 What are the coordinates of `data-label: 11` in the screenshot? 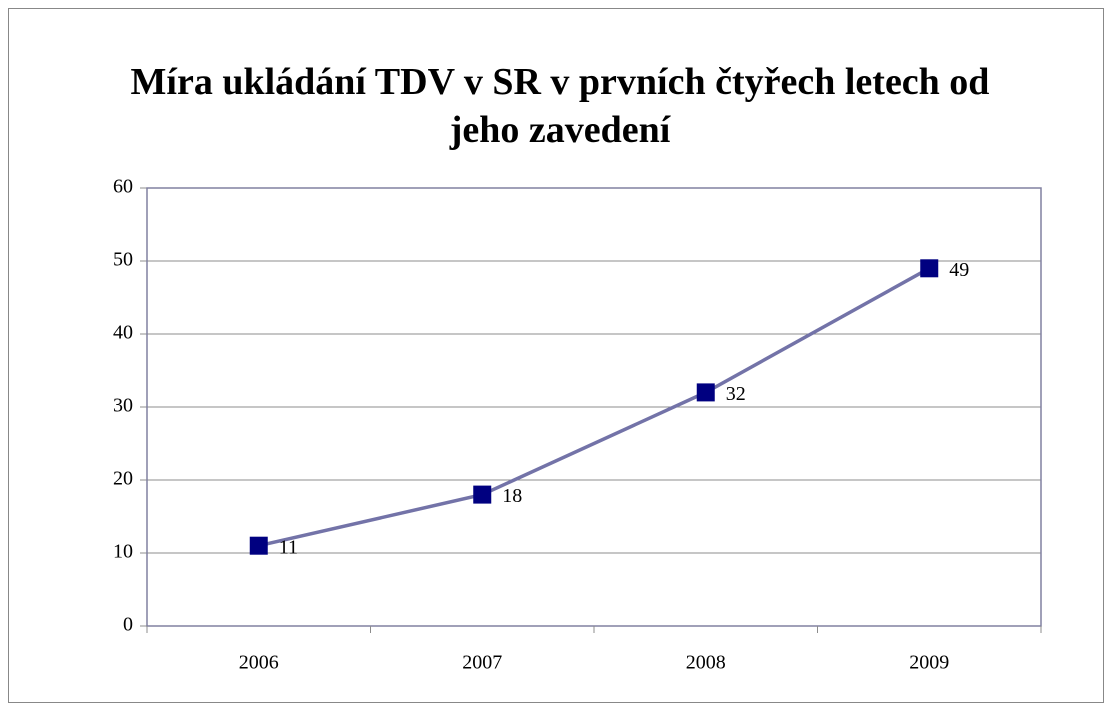 It's located at (288, 547).